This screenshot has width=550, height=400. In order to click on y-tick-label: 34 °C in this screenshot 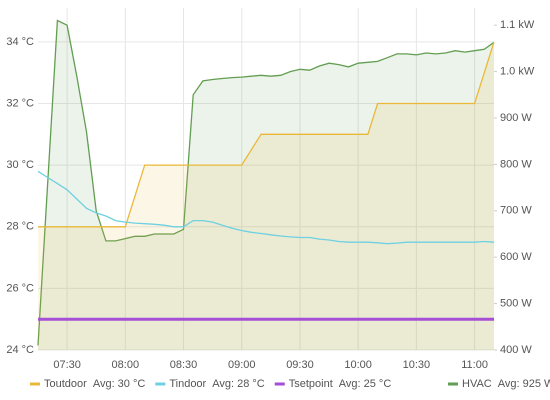, I will do `click(20, 42)`.